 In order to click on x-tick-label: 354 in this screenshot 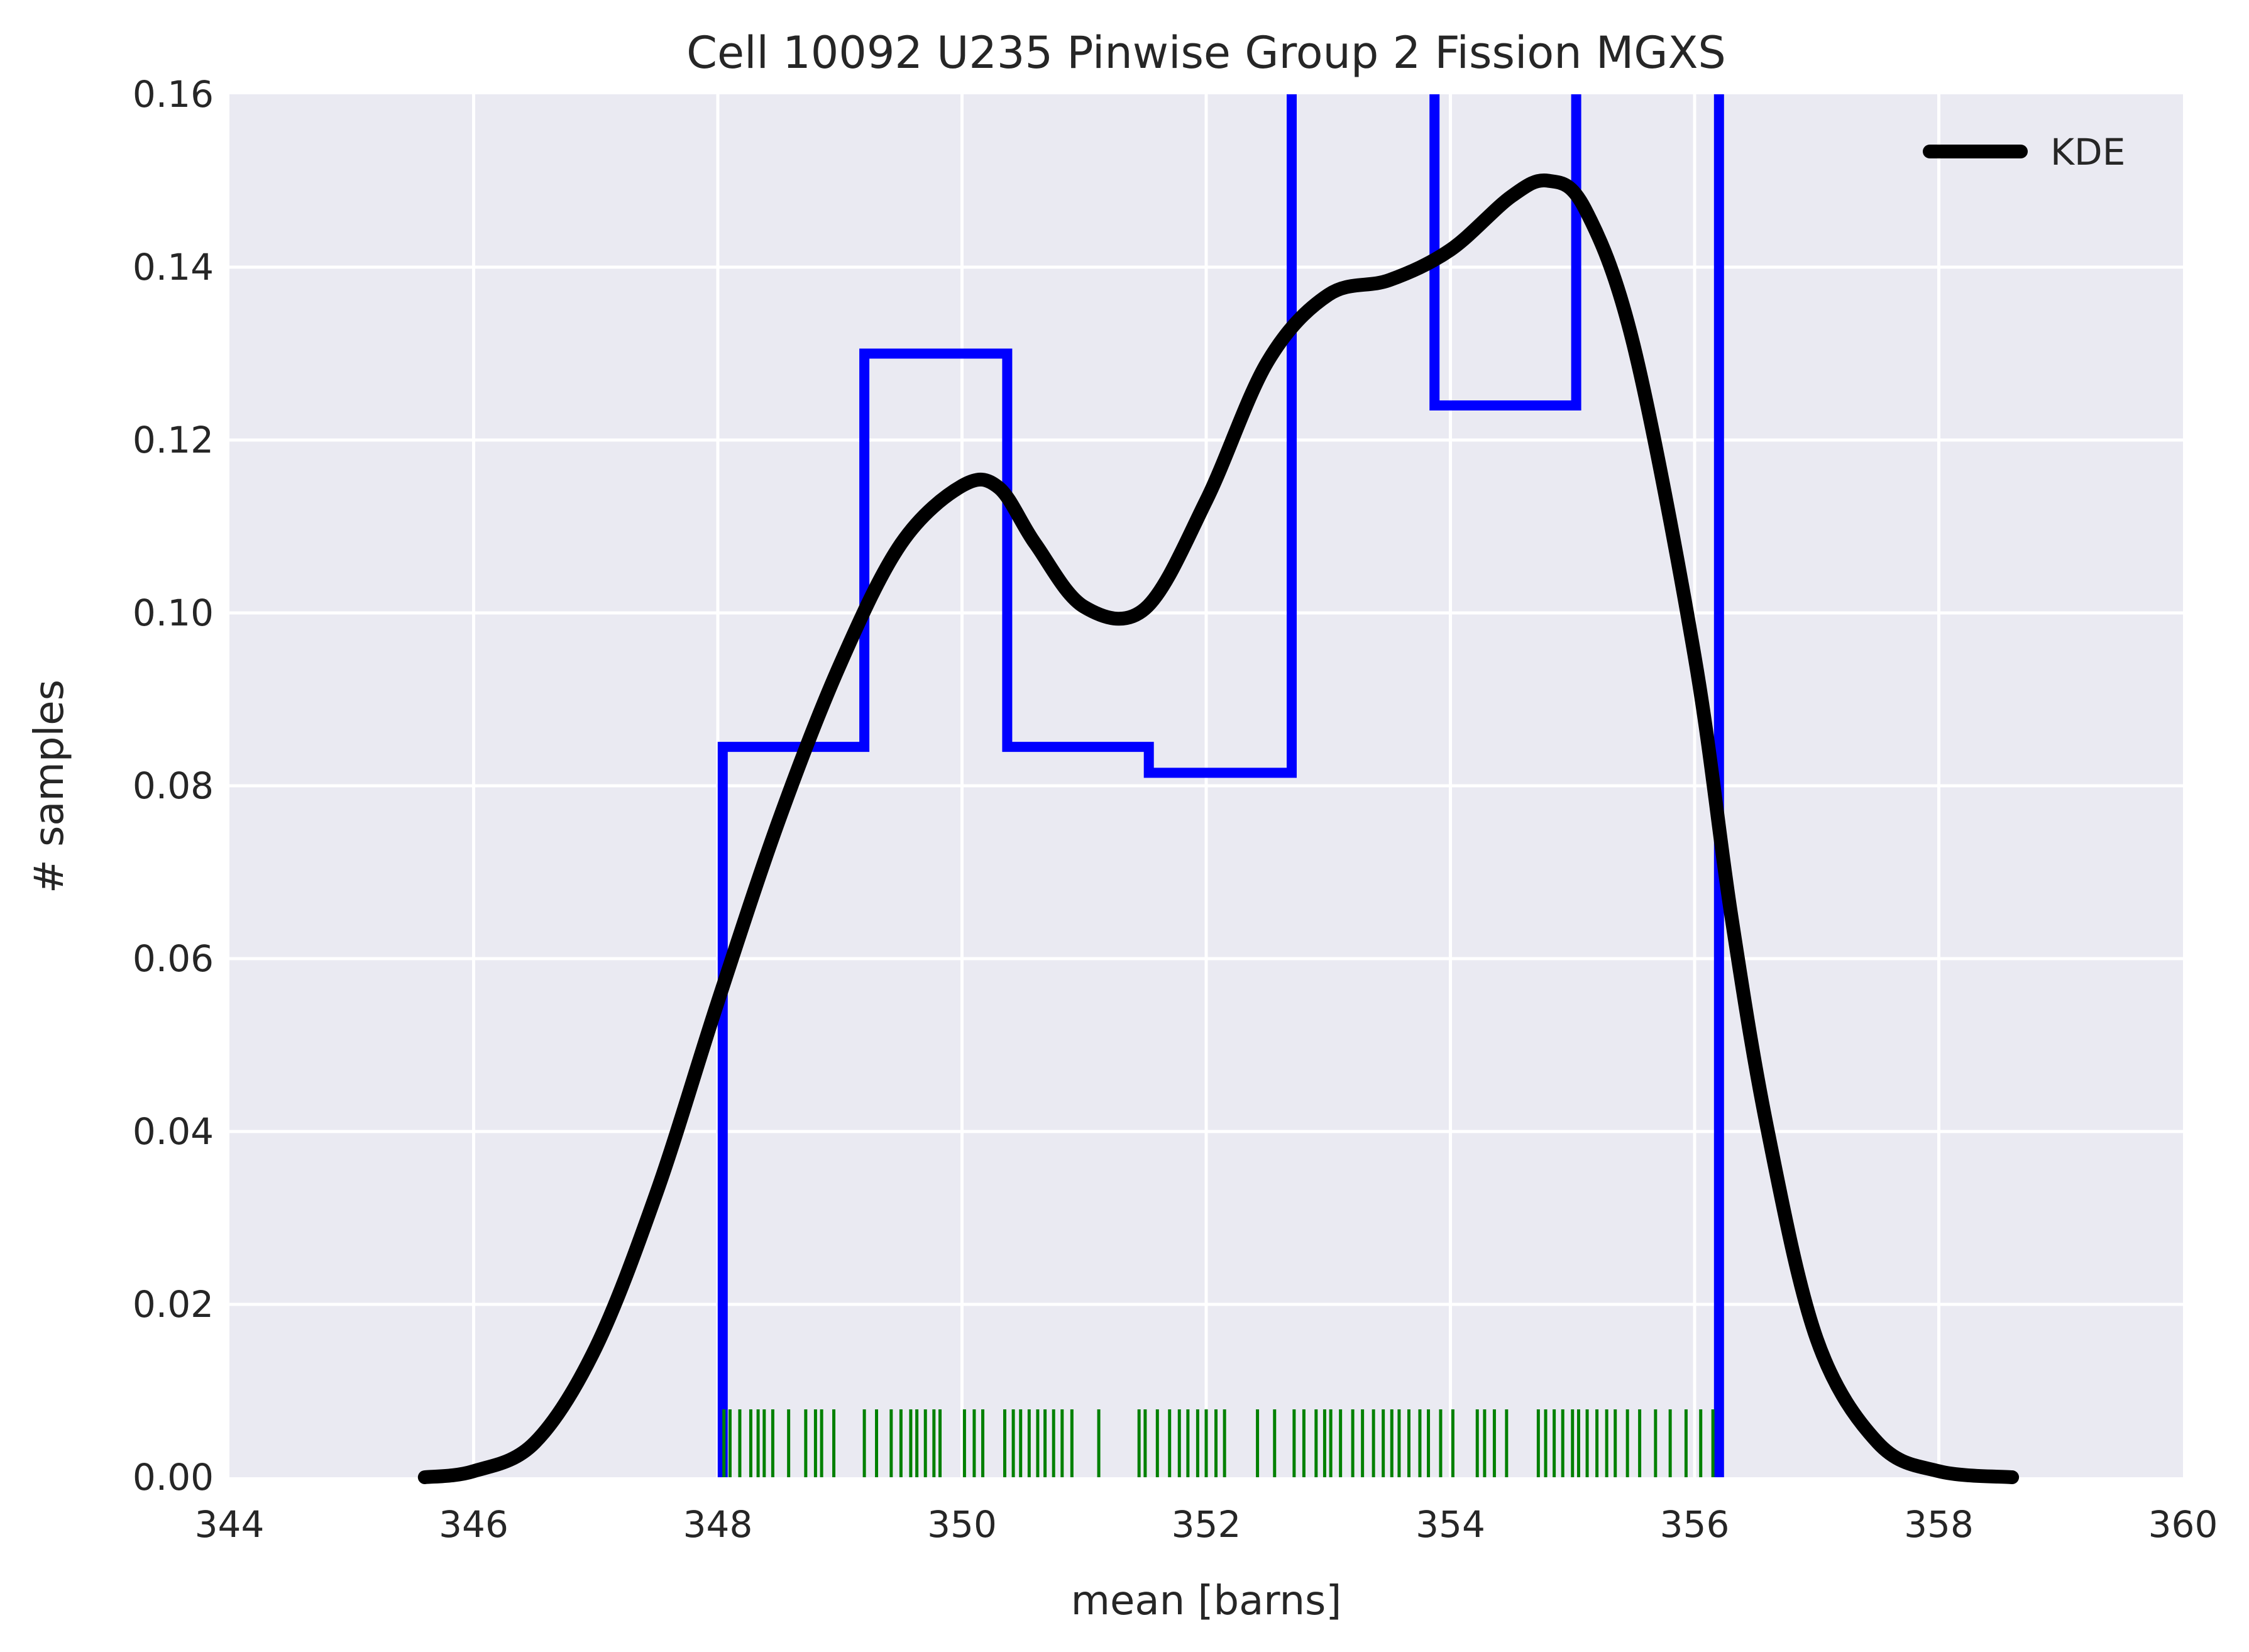, I will do `click(1450, 1525)`.